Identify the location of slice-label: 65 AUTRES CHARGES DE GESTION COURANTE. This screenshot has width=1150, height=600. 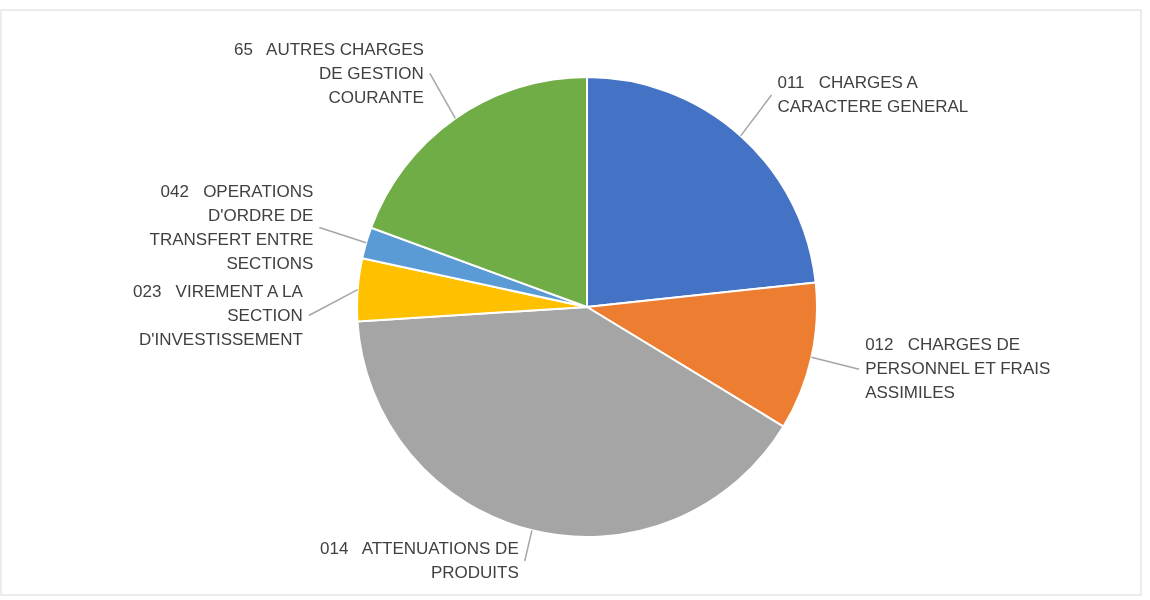
(328, 73).